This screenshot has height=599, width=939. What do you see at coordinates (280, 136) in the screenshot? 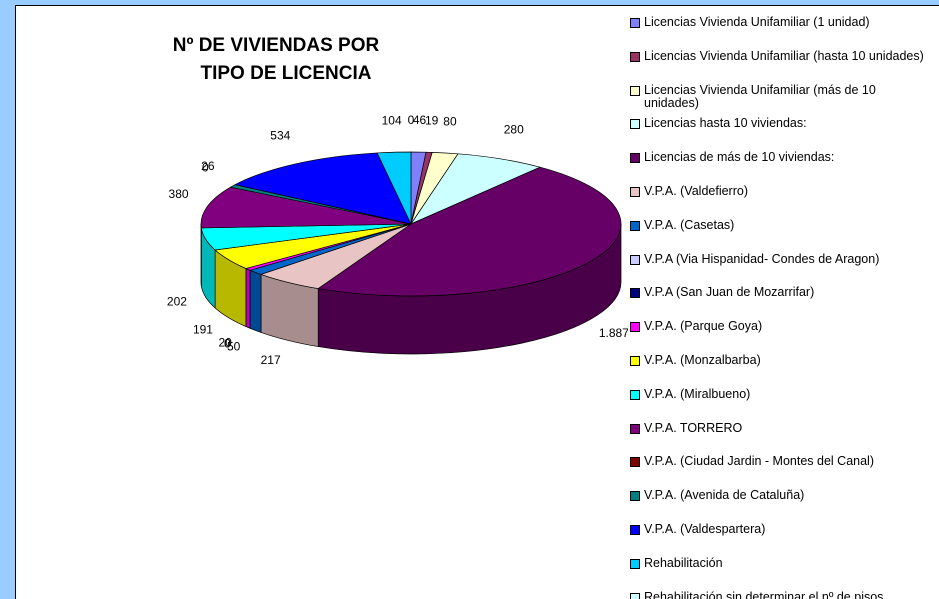
I see `data-label: 534` at bounding box center [280, 136].